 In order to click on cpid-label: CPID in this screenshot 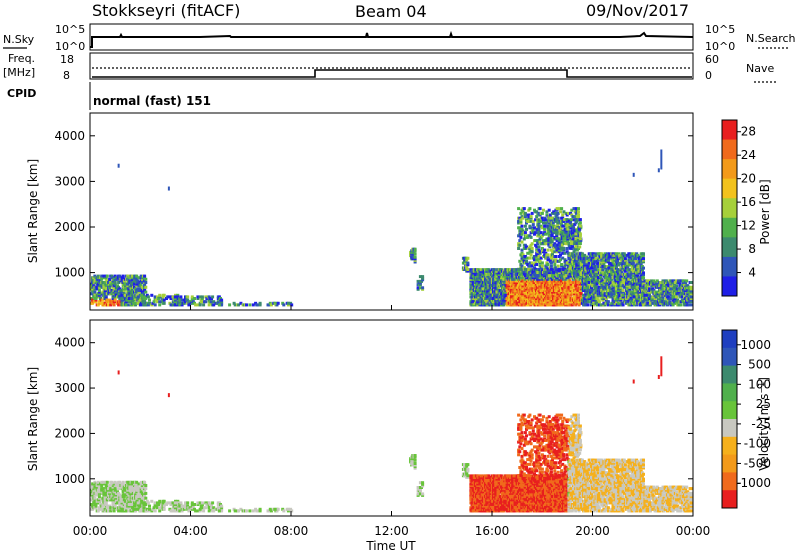, I will do `click(21, 93)`.